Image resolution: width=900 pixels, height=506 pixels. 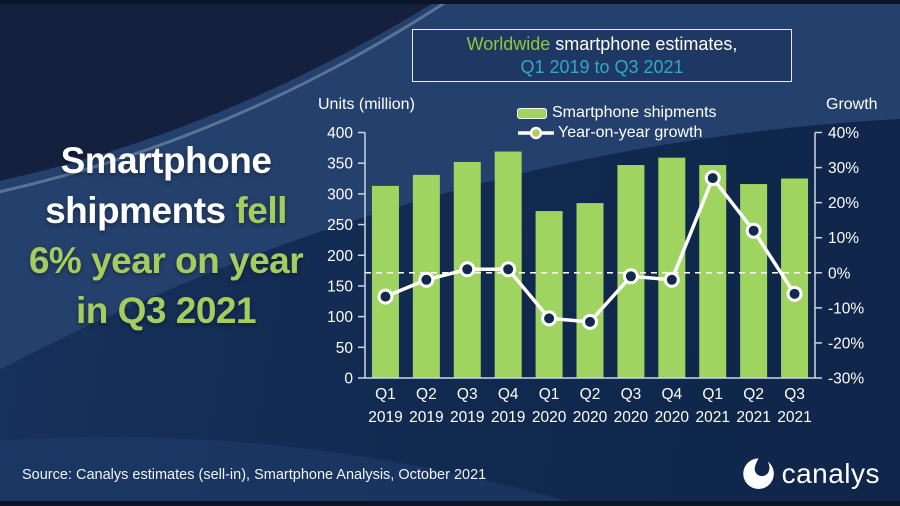 What do you see at coordinates (450, 503) in the screenshot?
I see `bottom-edge-strip` at bounding box center [450, 503].